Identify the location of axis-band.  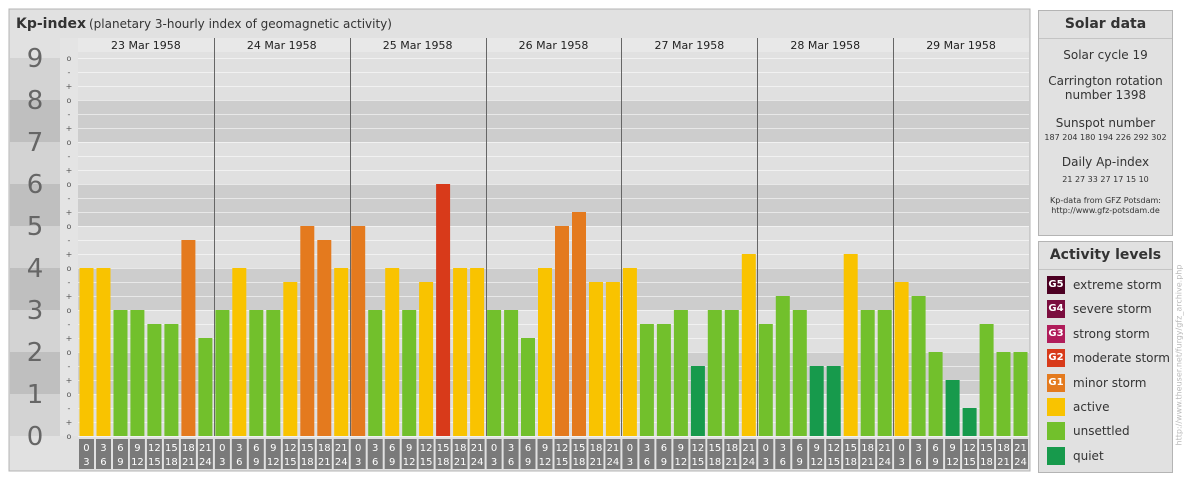
(35, 373).